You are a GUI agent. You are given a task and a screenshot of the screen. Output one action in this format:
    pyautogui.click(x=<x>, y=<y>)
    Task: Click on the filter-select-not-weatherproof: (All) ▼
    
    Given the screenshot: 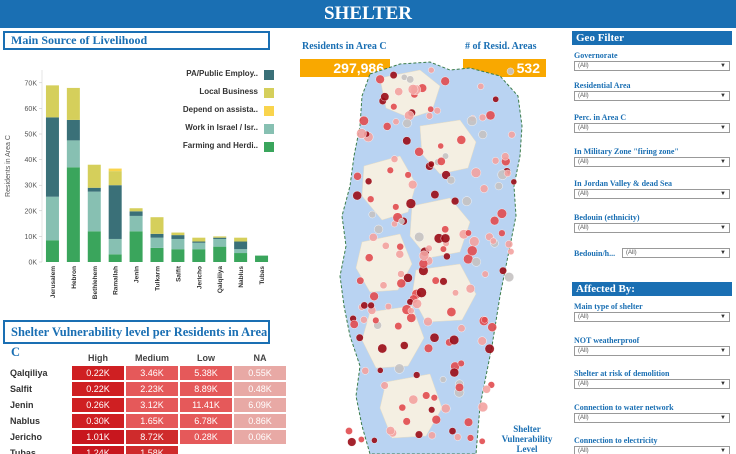 What is the action you would take?
    pyautogui.click(x=652, y=351)
    